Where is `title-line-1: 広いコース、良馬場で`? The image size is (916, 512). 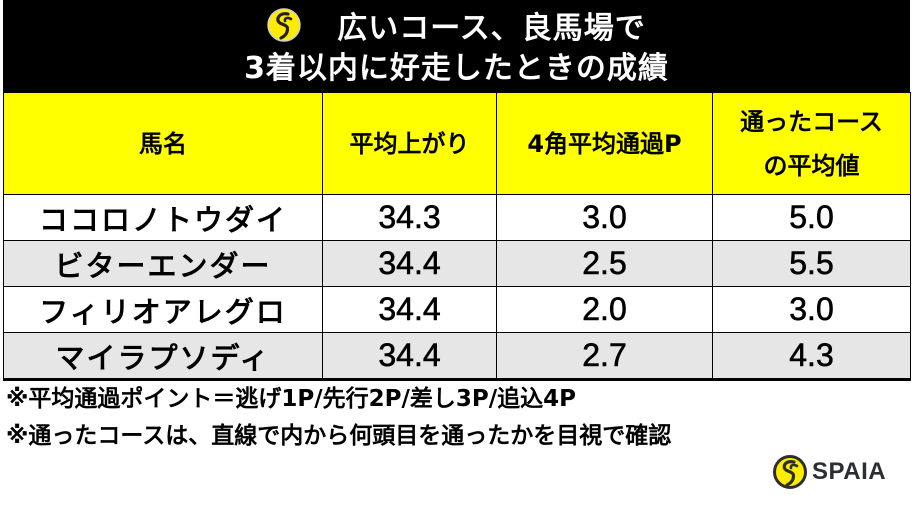 title-line-1: 広いコース、良馬場で is located at coordinates (456, 25).